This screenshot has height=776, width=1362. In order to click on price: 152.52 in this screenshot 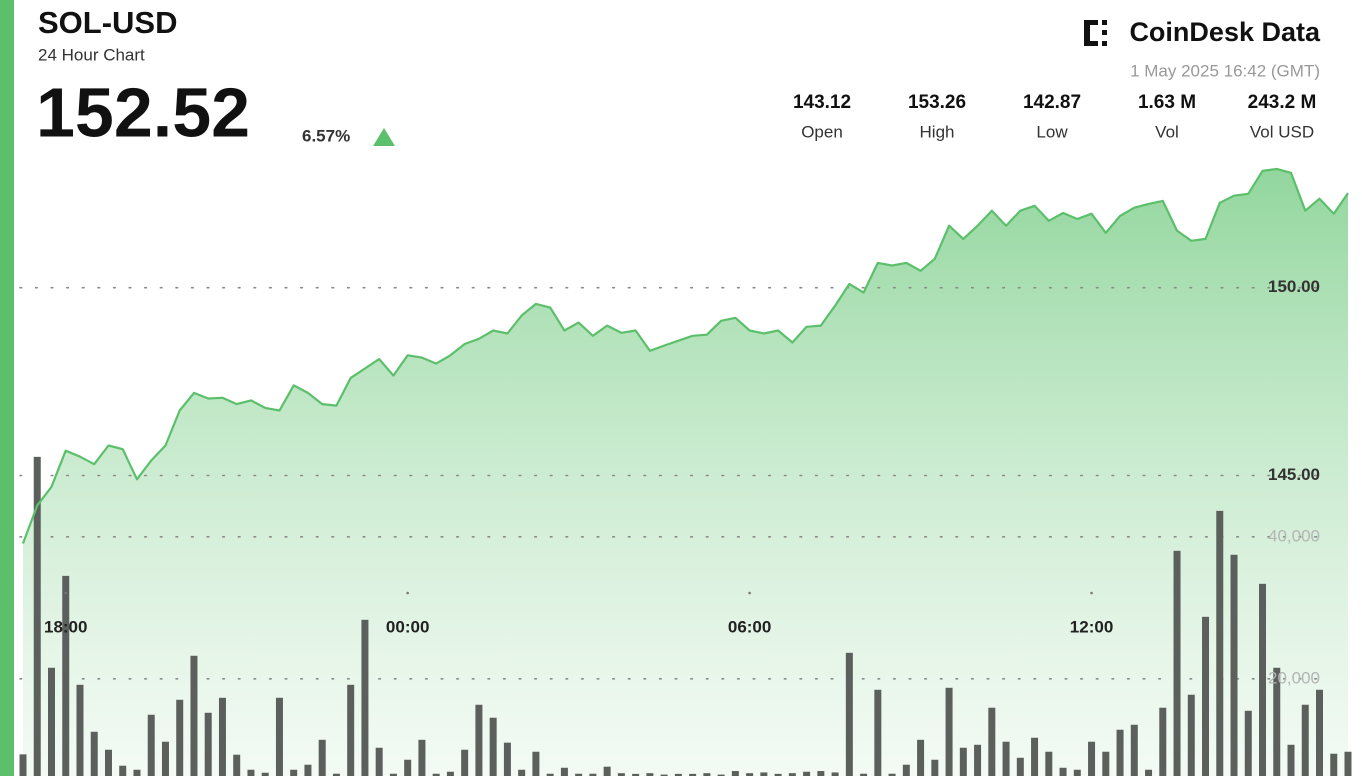, I will do `click(143, 112)`.